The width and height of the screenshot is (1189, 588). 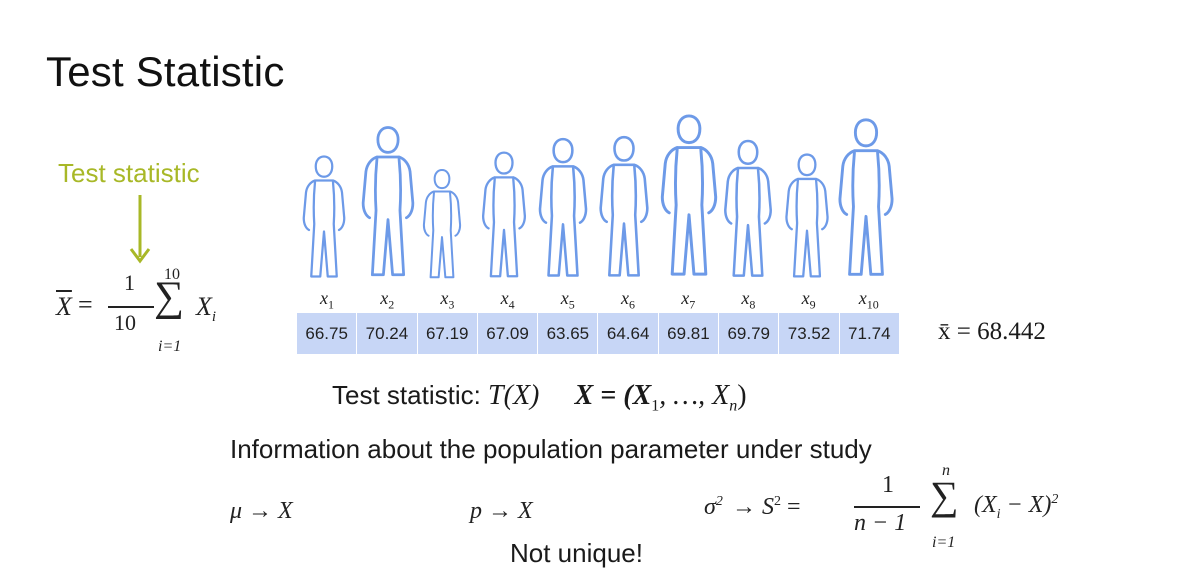 I want to click on slide-title: Test Statistic, so click(x=165, y=71).